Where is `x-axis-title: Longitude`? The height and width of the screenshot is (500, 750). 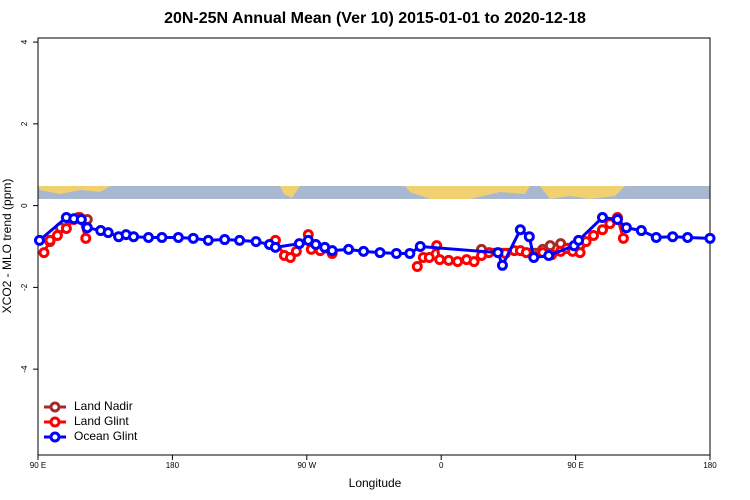 x-axis-title: Longitude is located at coordinates (375, 483).